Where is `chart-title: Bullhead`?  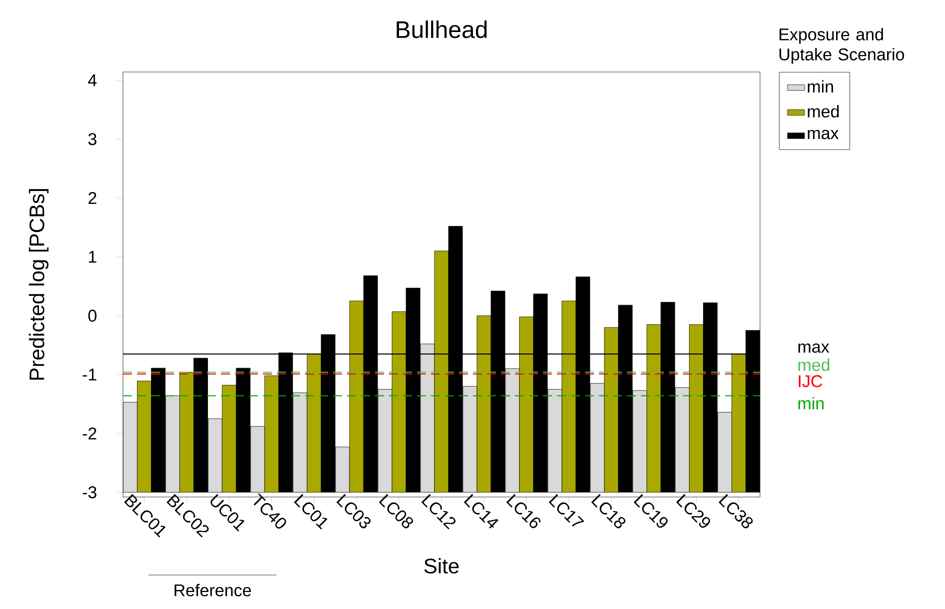 chart-title: Bullhead is located at coordinates (441, 29).